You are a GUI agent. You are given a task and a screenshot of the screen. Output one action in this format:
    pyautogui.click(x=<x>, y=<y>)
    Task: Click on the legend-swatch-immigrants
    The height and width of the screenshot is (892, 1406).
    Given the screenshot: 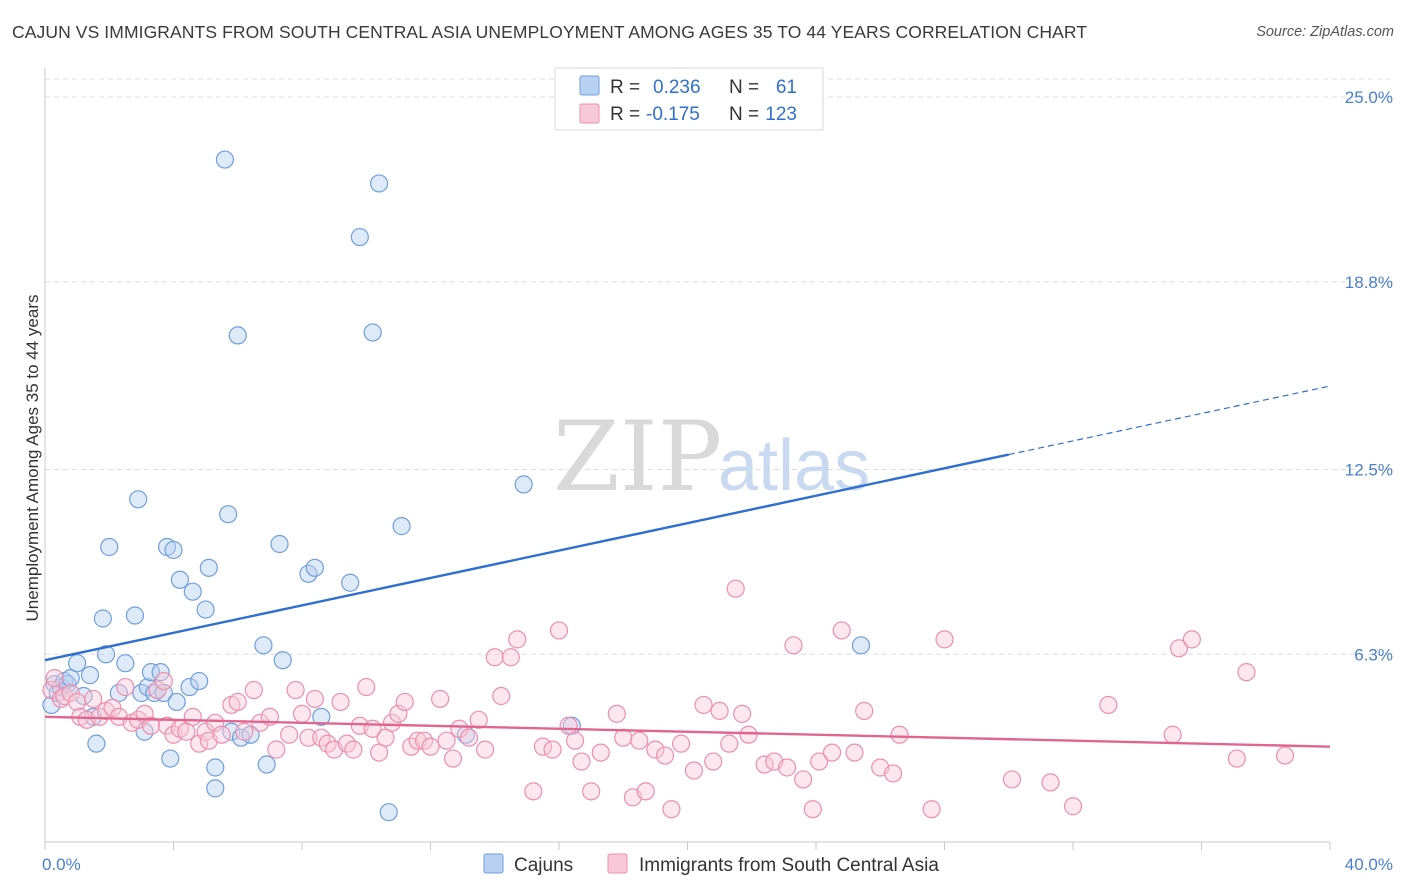 What is the action you would take?
    pyautogui.click(x=589, y=113)
    